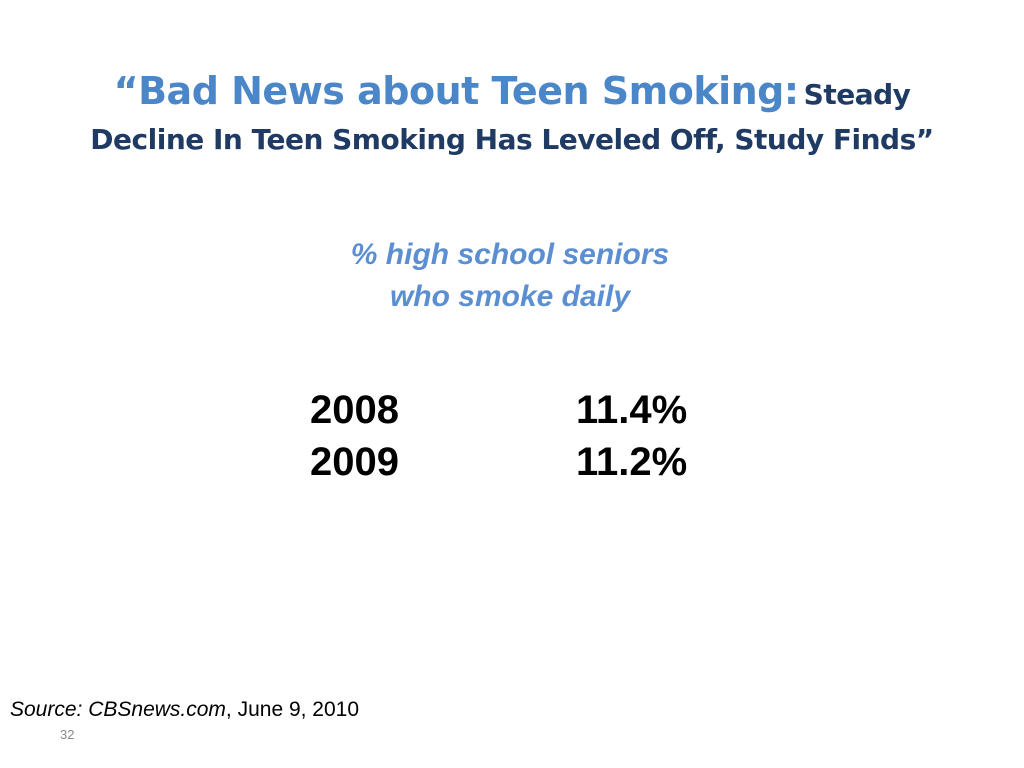 The width and height of the screenshot is (1024, 768). What do you see at coordinates (924, 140) in the screenshot?
I see `title-close-quote: ”` at bounding box center [924, 140].